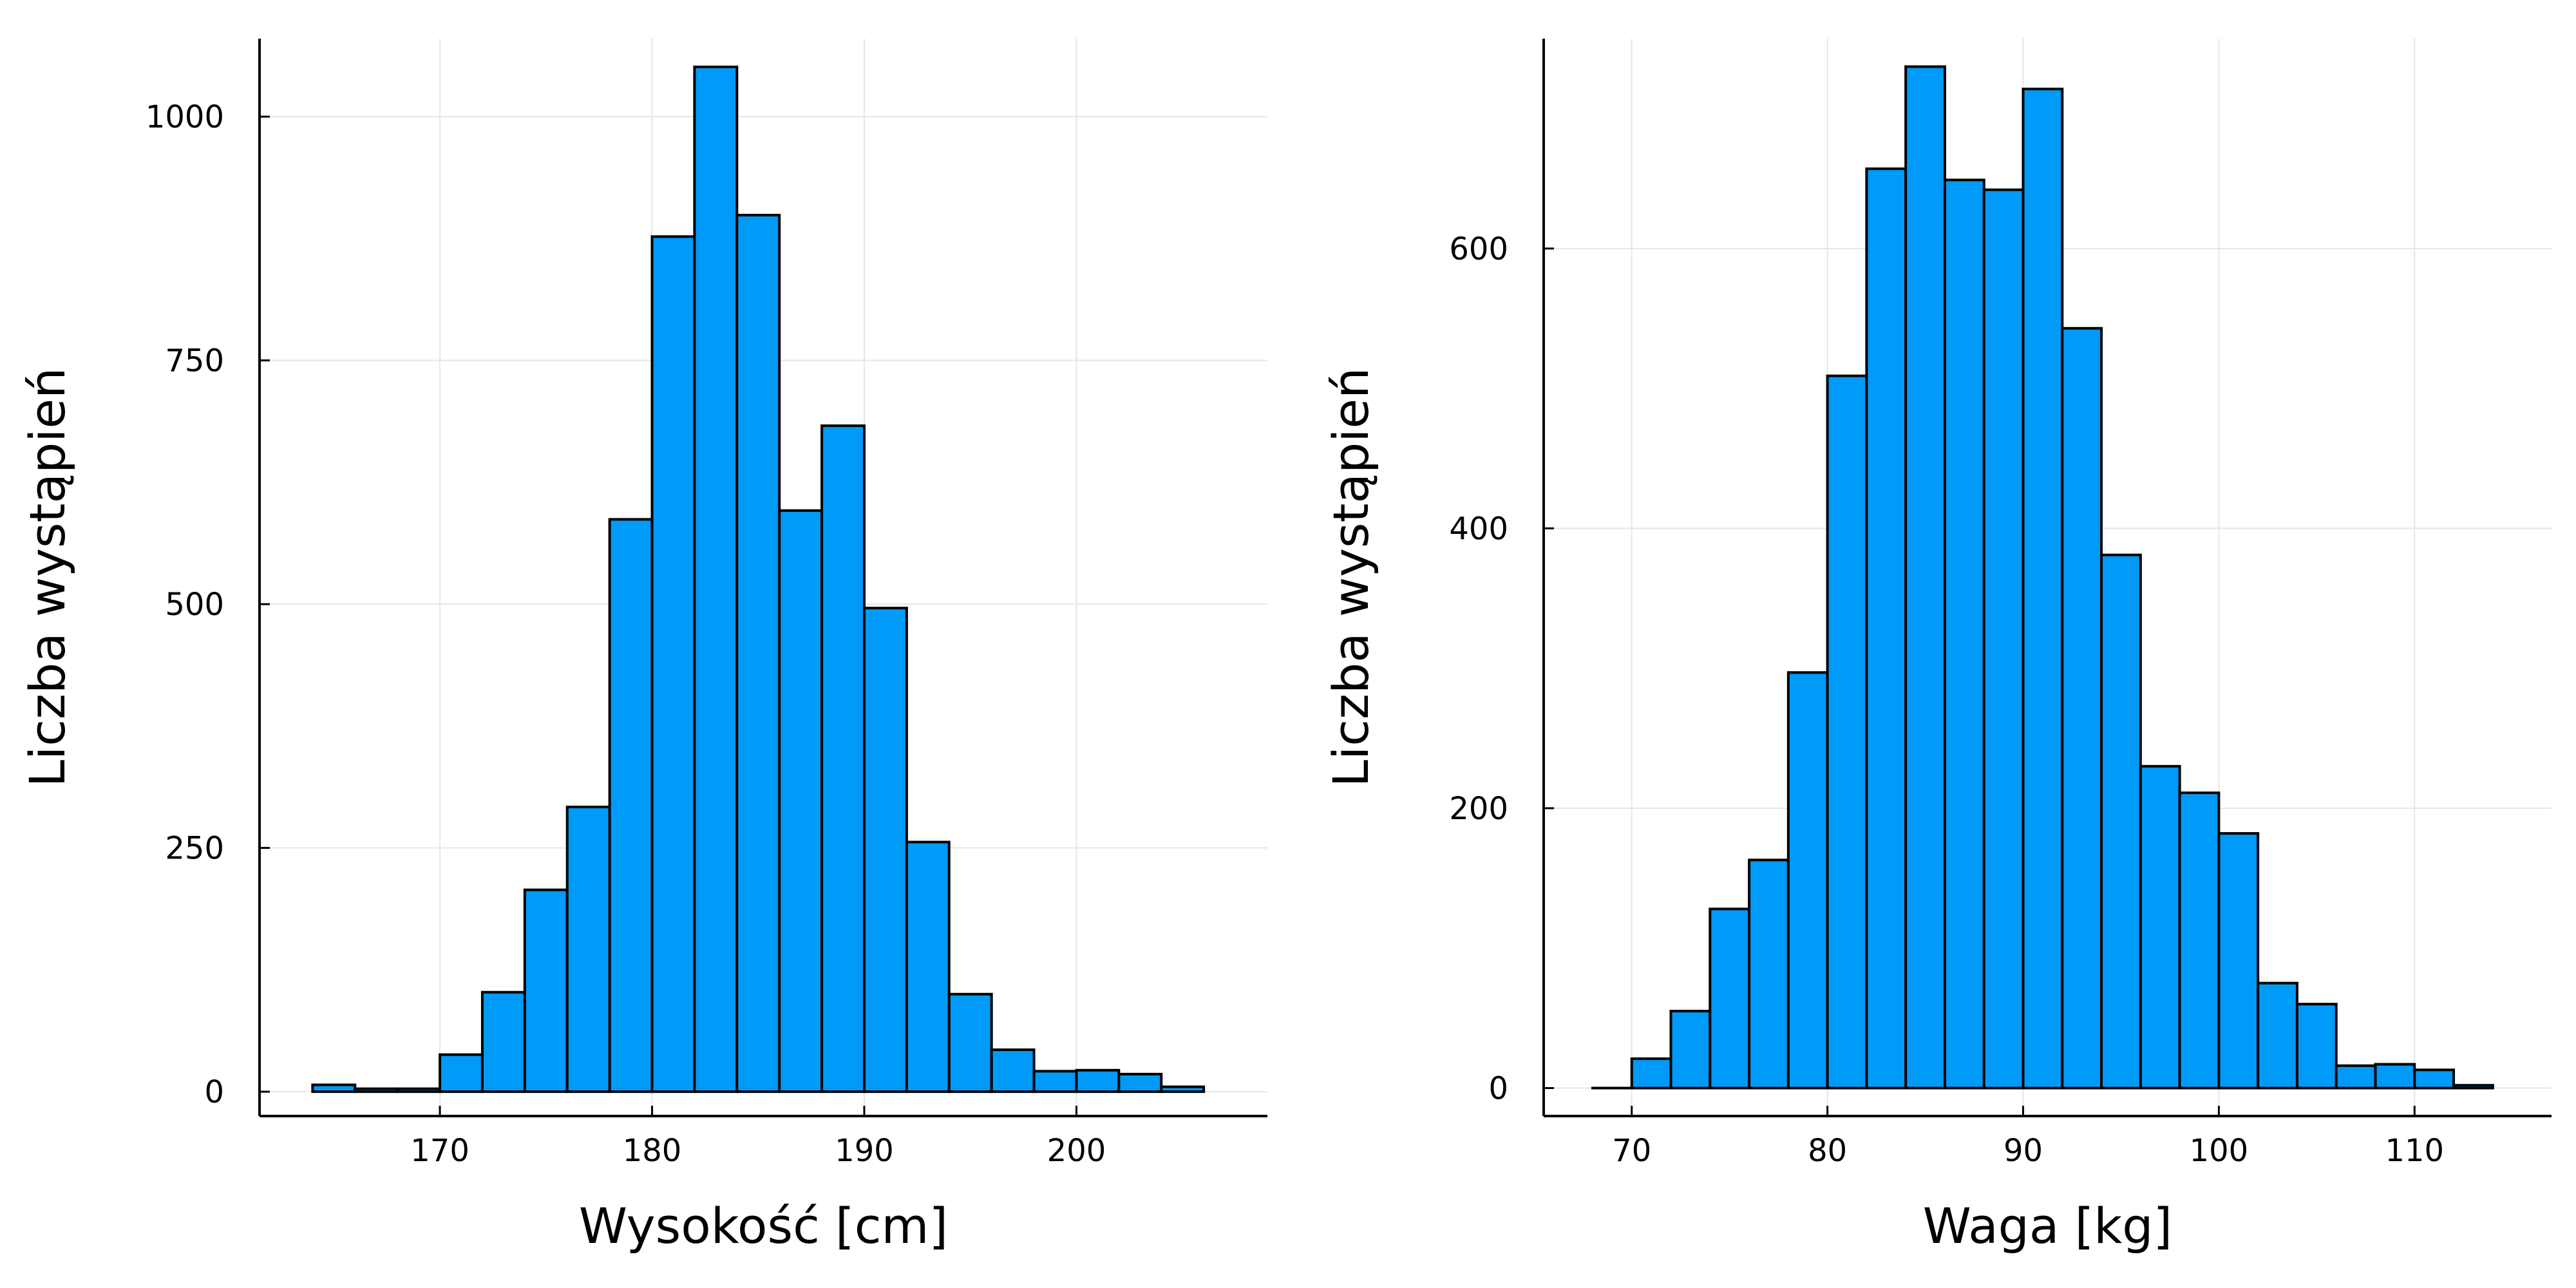 The height and width of the screenshot is (1288, 2576). Describe the element at coordinates (439, 1151) in the screenshot. I see `height-x-tick-label: 170` at that location.